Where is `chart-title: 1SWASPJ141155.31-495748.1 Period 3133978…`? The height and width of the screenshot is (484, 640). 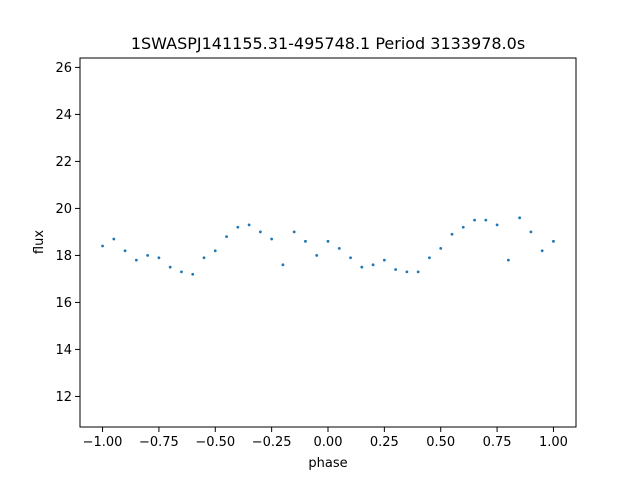 chart-title: 1SWASPJ141155.31-495748.1 Period 3133978… is located at coordinates (328, 43).